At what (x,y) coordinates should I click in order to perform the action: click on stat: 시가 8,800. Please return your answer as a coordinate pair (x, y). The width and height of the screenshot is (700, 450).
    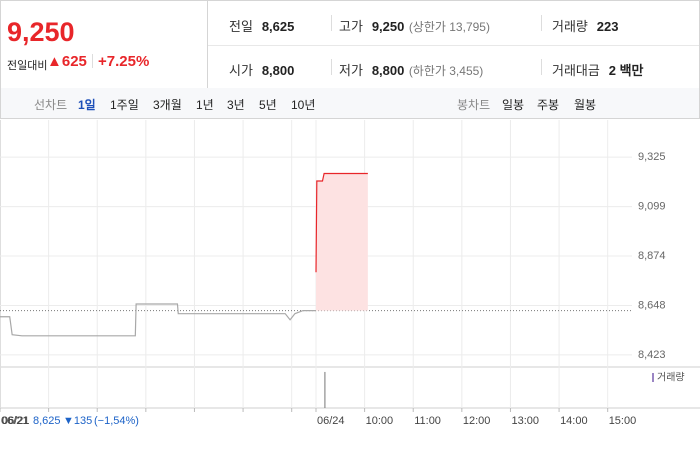
    Looking at the image, I should click on (261, 70).